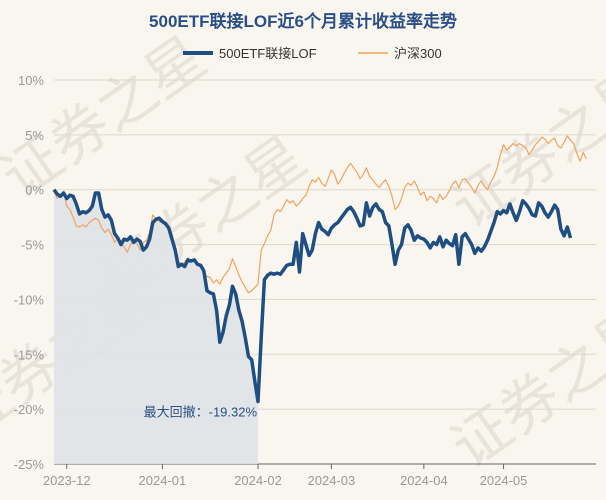  What do you see at coordinates (163, 480) in the screenshot?
I see `x-tick-label: 2024-01` at bounding box center [163, 480].